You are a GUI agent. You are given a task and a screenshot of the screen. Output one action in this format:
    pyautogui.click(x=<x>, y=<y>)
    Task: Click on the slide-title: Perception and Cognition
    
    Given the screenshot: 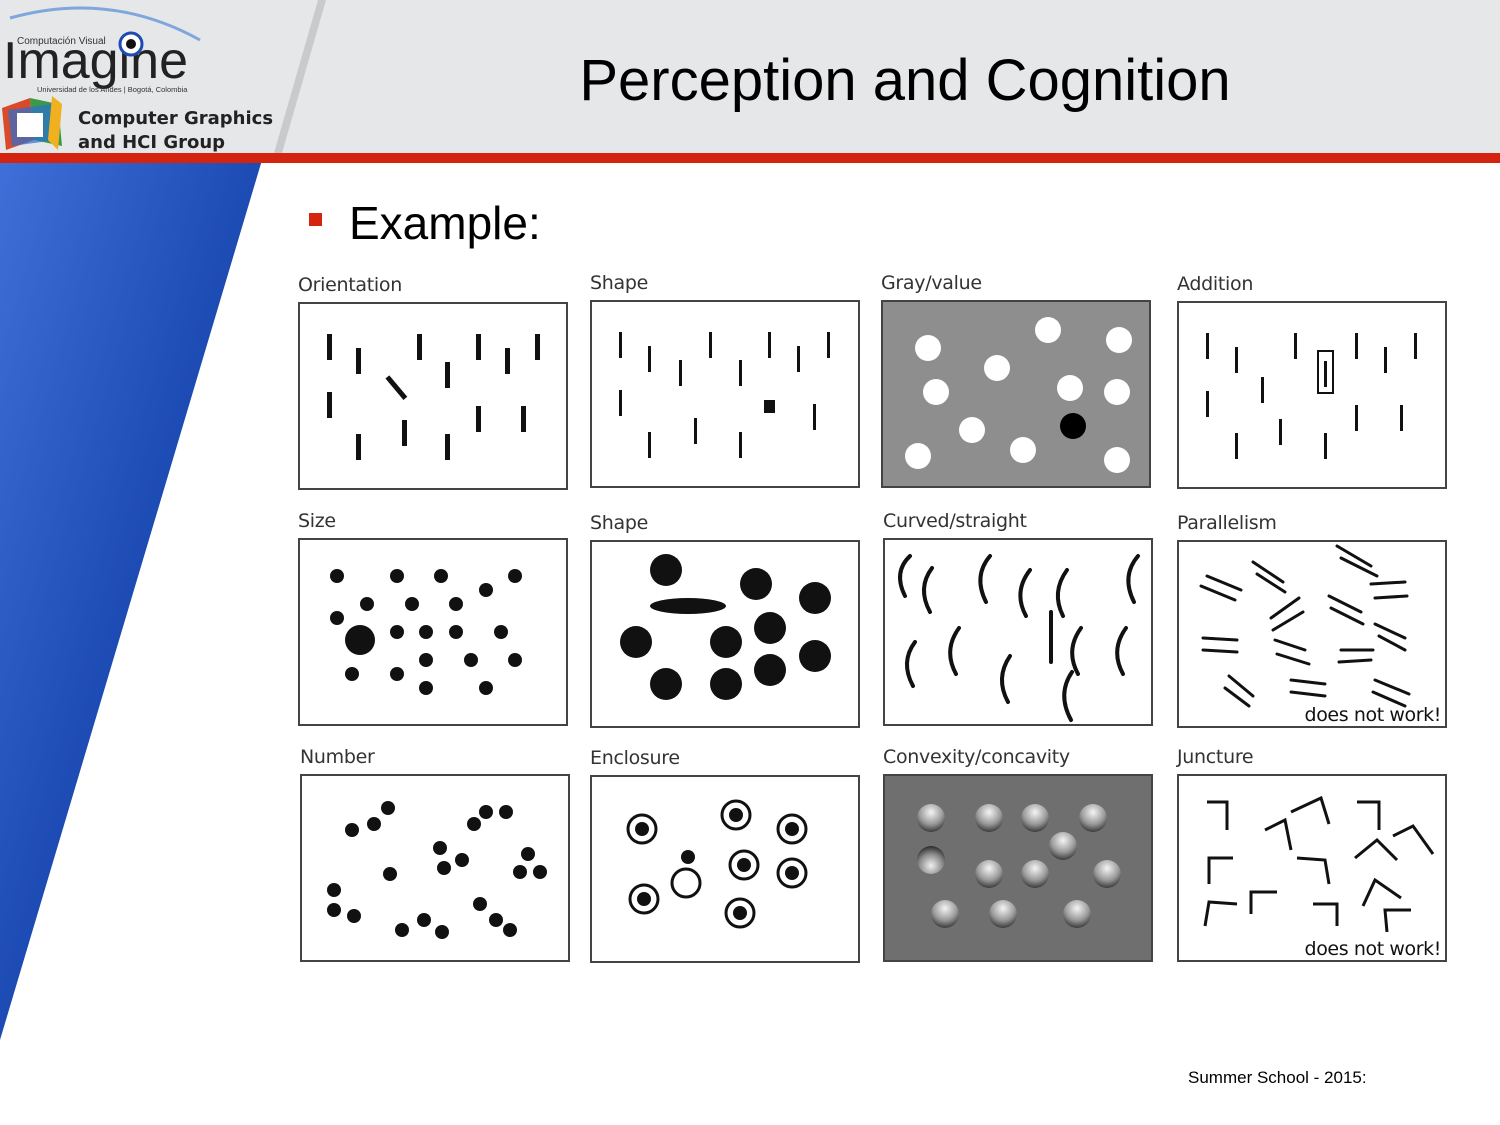 What is the action you would take?
    pyautogui.click(x=905, y=80)
    